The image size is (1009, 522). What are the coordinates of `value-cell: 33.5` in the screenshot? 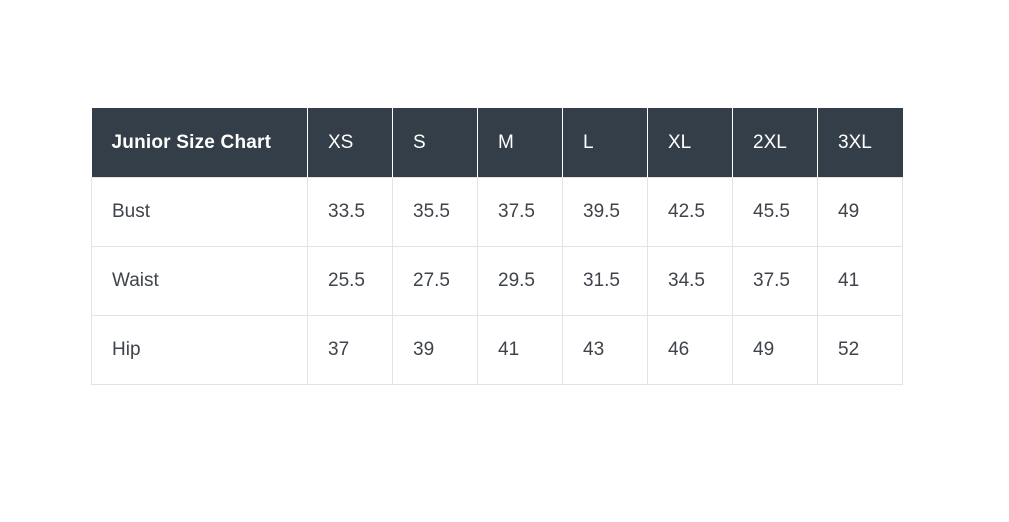 It's located at (350, 212).